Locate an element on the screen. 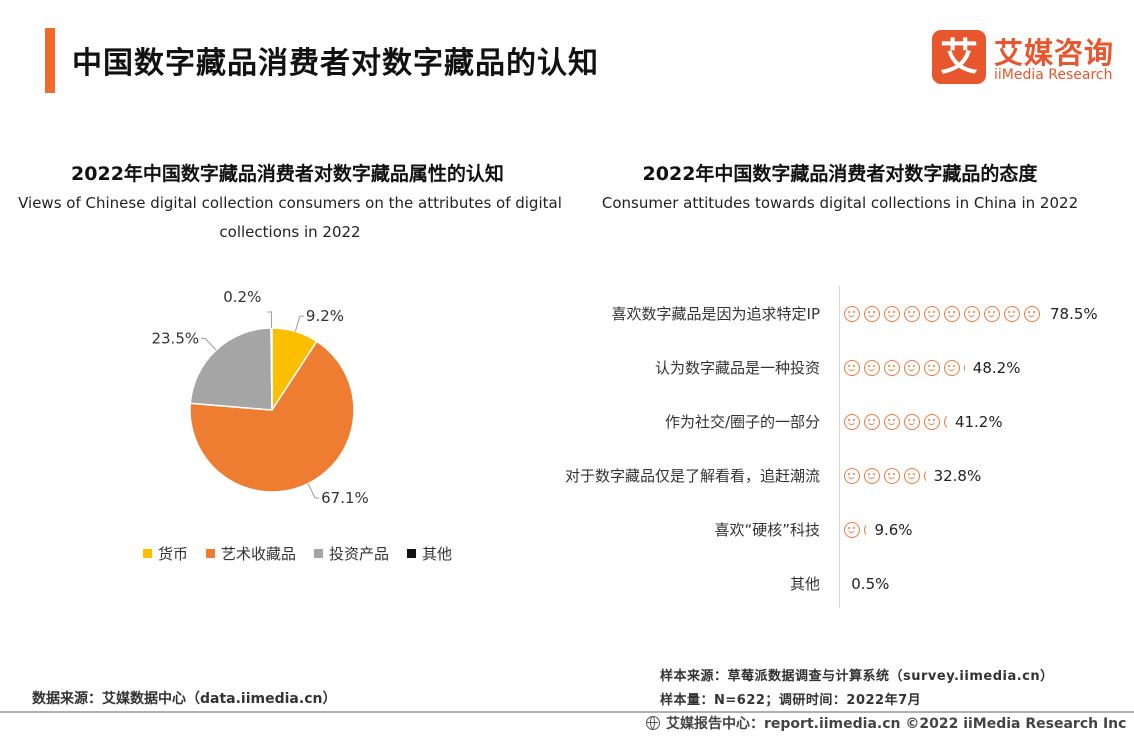  legend-label-1: 艺术收藏品 is located at coordinates (259, 554).